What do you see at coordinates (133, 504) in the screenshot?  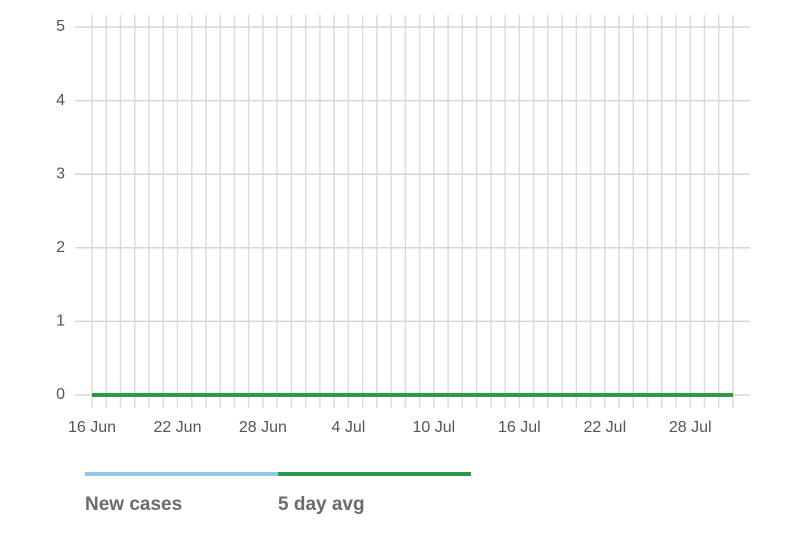 I see `legend-label: New cases` at bounding box center [133, 504].